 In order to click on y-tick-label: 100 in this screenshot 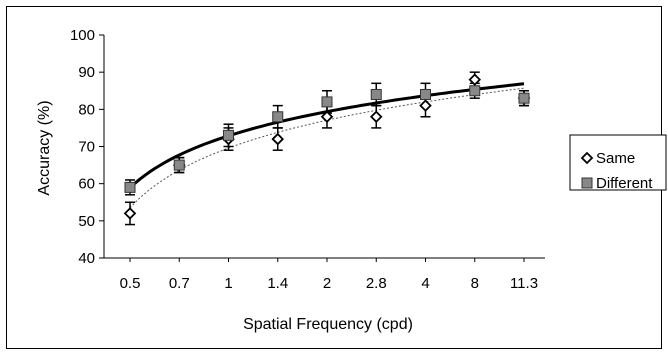, I will do `click(82, 35)`.